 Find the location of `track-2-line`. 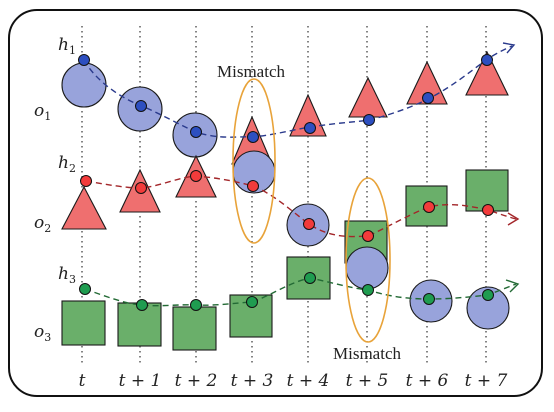

track-2-line is located at coordinates (301, 206).